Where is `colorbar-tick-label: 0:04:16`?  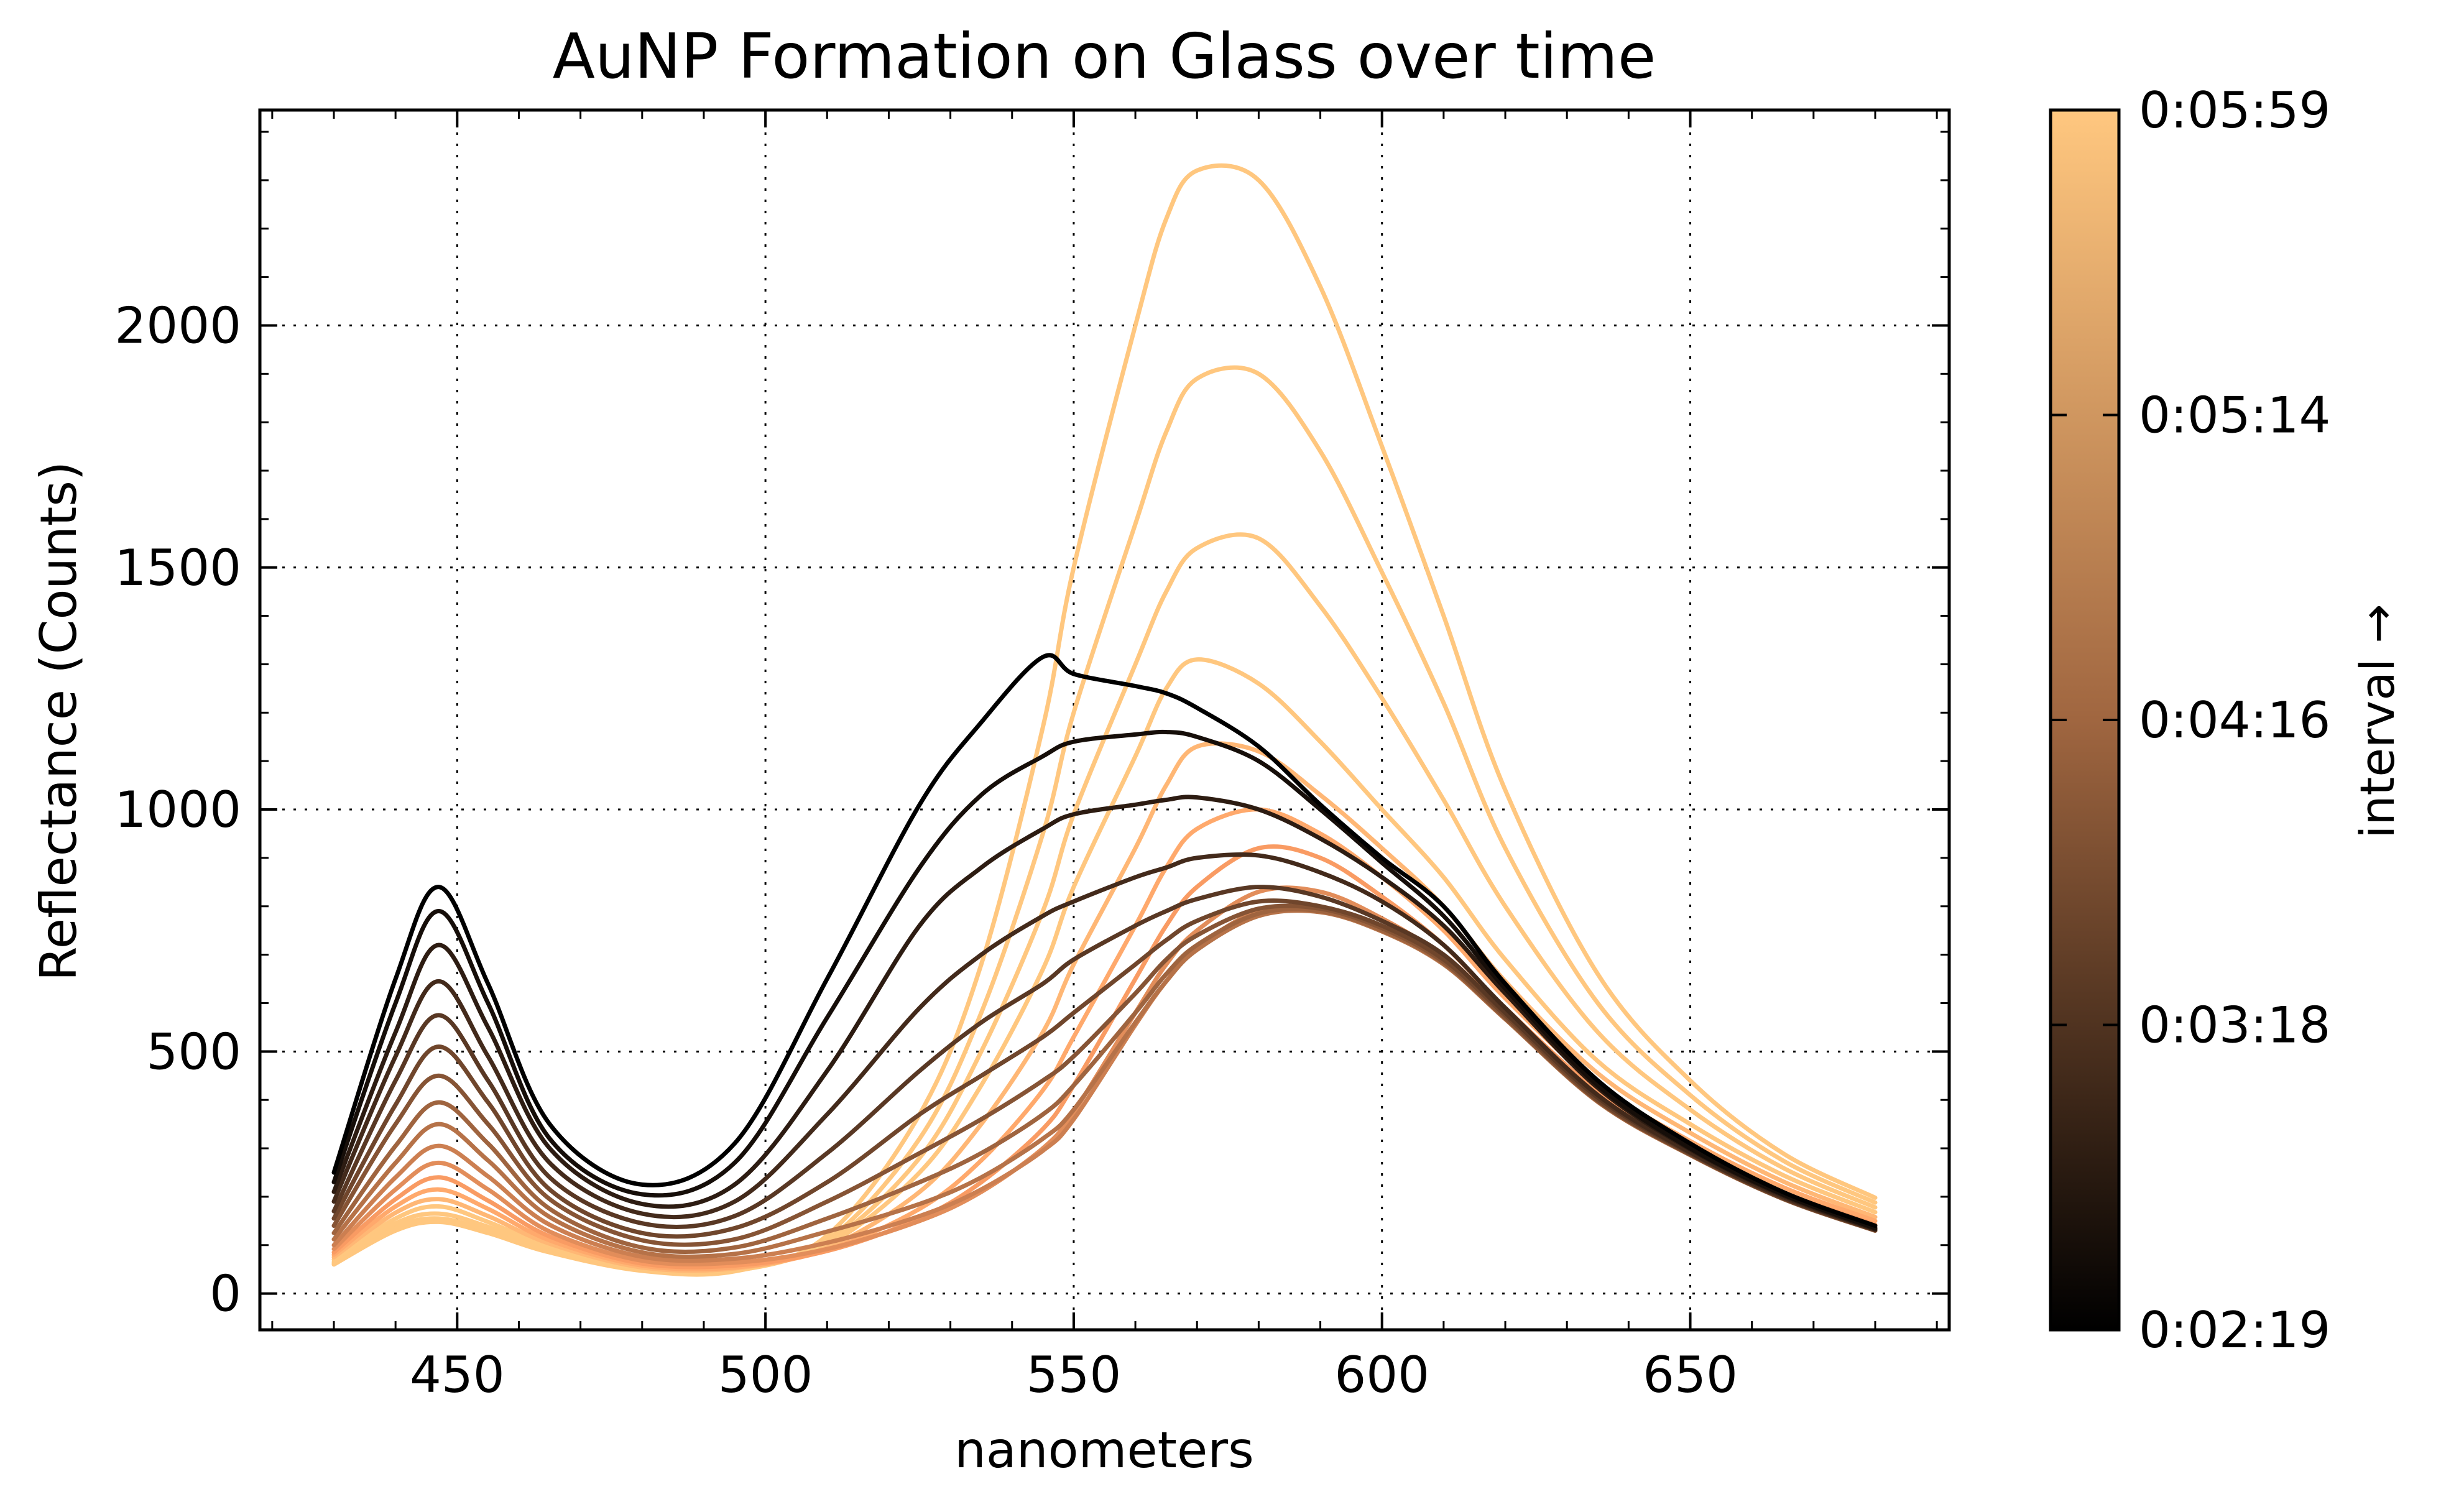
colorbar-tick-label: 0:04:16 is located at coordinates (2234, 720).